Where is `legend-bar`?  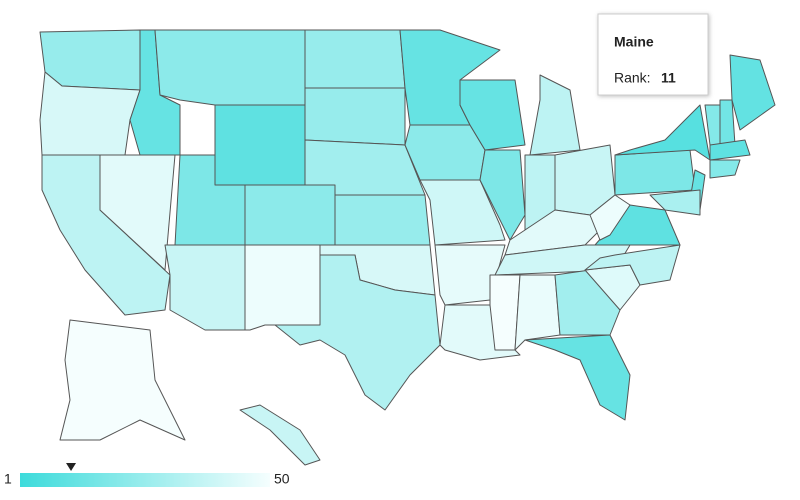 legend-bar is located at coordinates (145, 480).